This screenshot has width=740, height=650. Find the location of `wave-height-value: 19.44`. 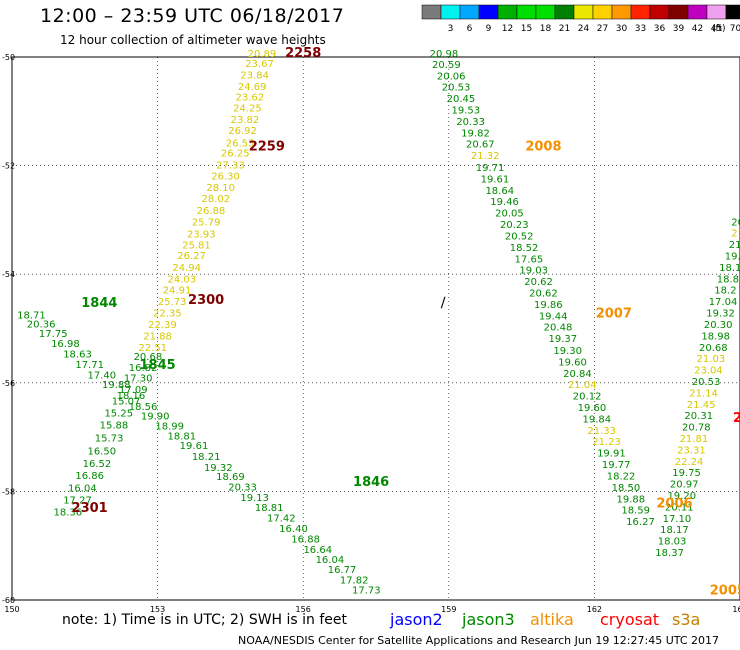

wave-height-value: 19.44 is located at coordinates (553, 316).